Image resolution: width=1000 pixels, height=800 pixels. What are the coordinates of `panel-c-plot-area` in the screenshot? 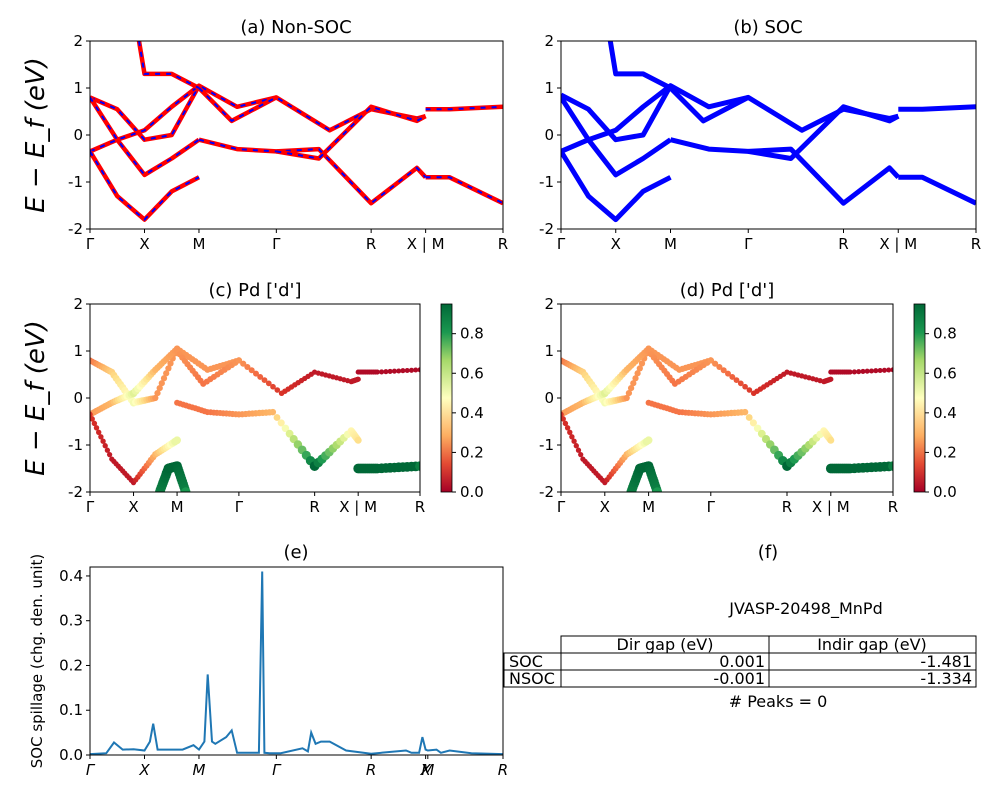 It's located at (255, 418).